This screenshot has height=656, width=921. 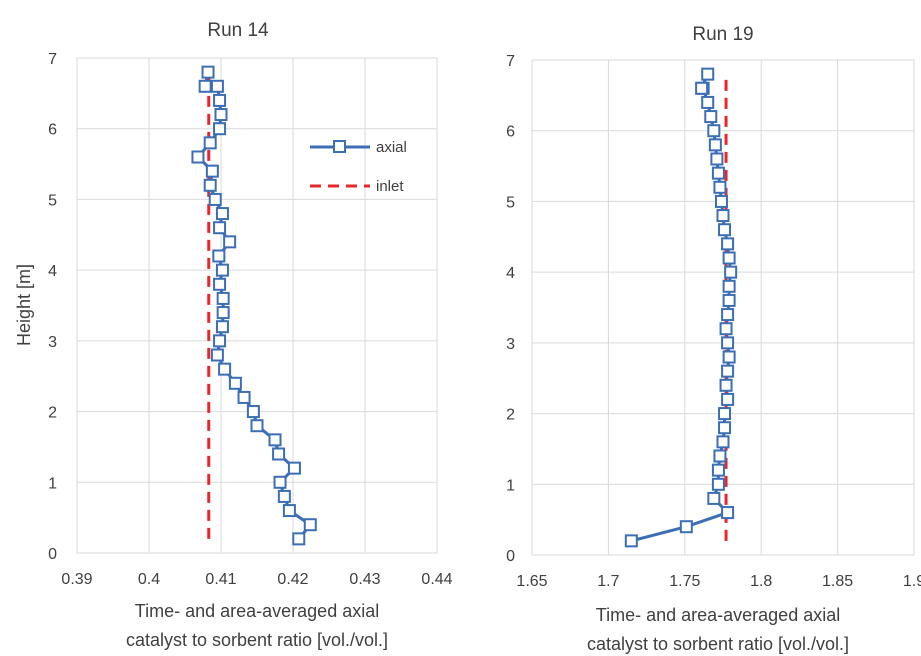 I want to click on y-tick-labels-run-14: 0 1 2 3 4 5 6 7, so click(x=52, y=307).